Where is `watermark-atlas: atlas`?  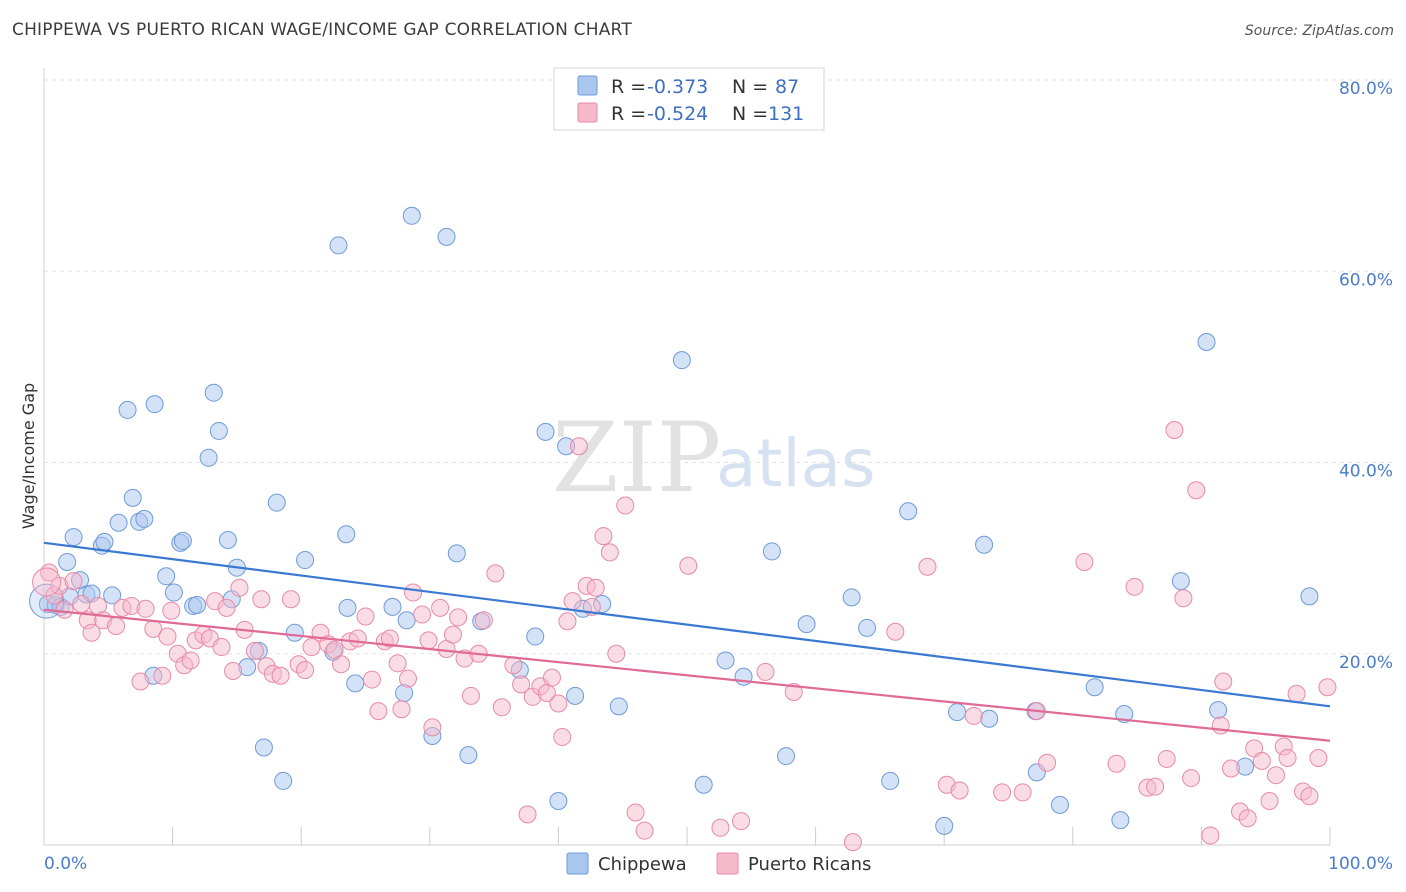 watermark-atlas: atlas is located at coordinates (796, 463).